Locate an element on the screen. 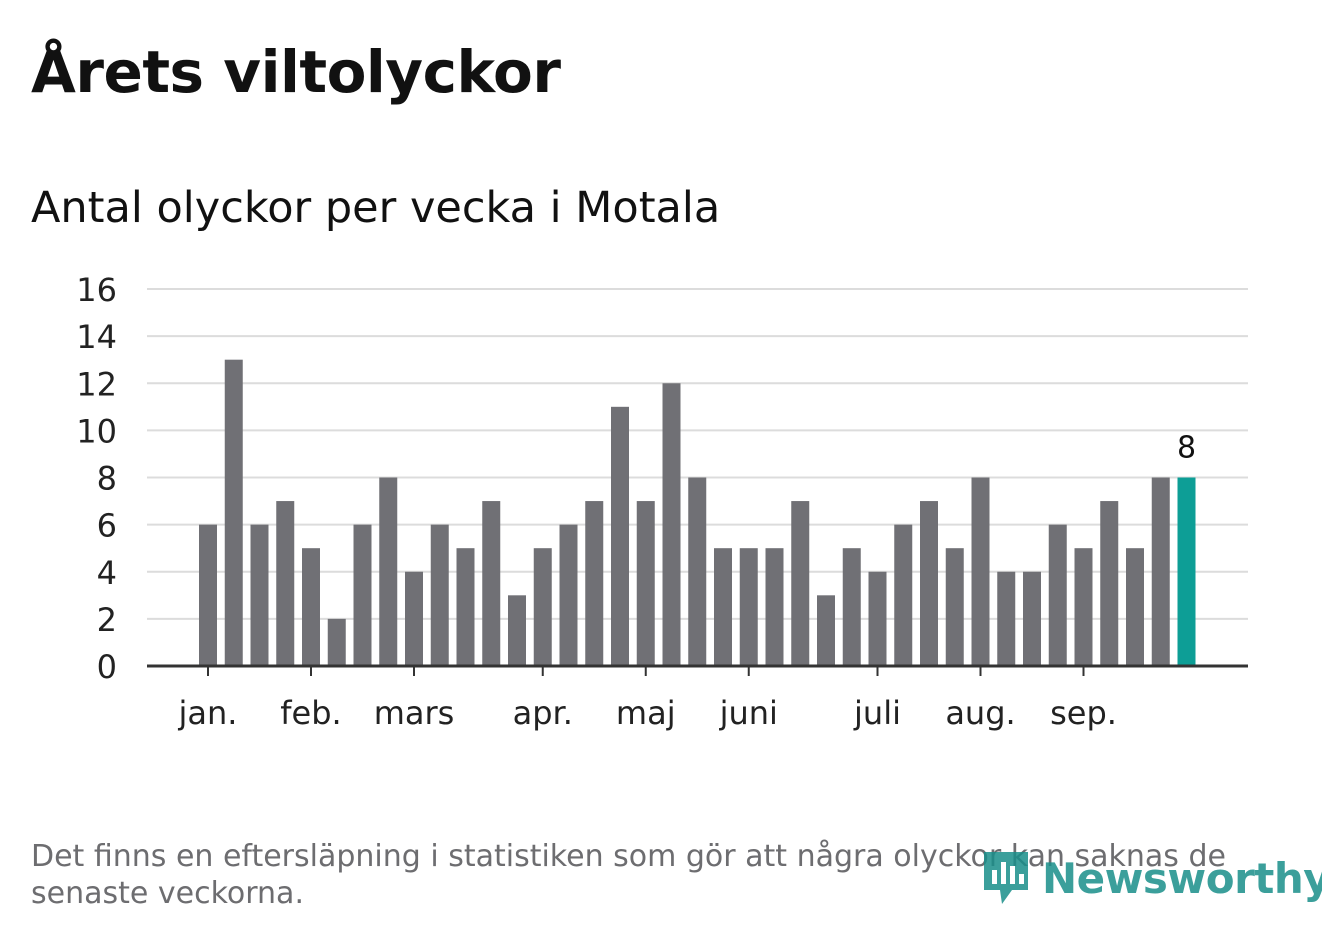  x-tick-label: maj is located at coordinates (646, 713).